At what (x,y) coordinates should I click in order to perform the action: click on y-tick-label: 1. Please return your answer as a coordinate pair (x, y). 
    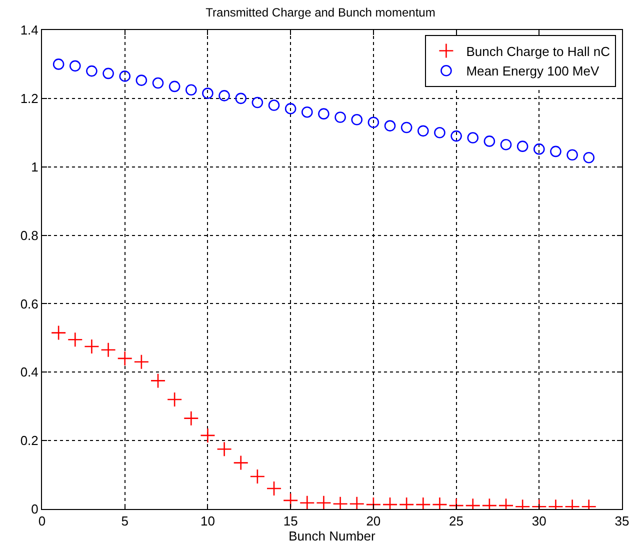
    Looking at the image, I should click on (34, 166).